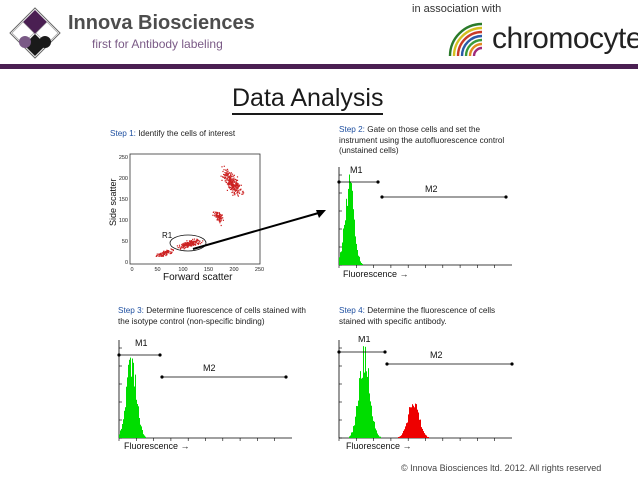 The image size is (638, 479). I want to click on histogram-isotype, so click(132, 397).